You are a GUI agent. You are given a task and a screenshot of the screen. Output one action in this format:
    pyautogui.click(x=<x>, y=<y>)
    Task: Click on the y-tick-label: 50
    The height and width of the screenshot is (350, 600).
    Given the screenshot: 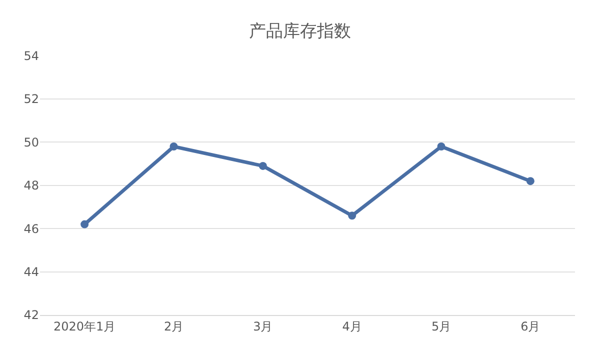 What is the action you would take?
    pyautogui.click(x=31, y=142)
    